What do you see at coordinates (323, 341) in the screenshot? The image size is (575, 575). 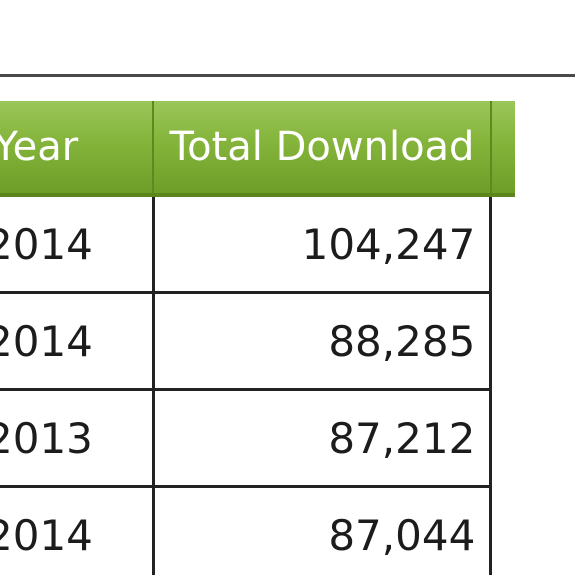 I see `total-download-cell: 88,285` at bounding box center [323, 341].